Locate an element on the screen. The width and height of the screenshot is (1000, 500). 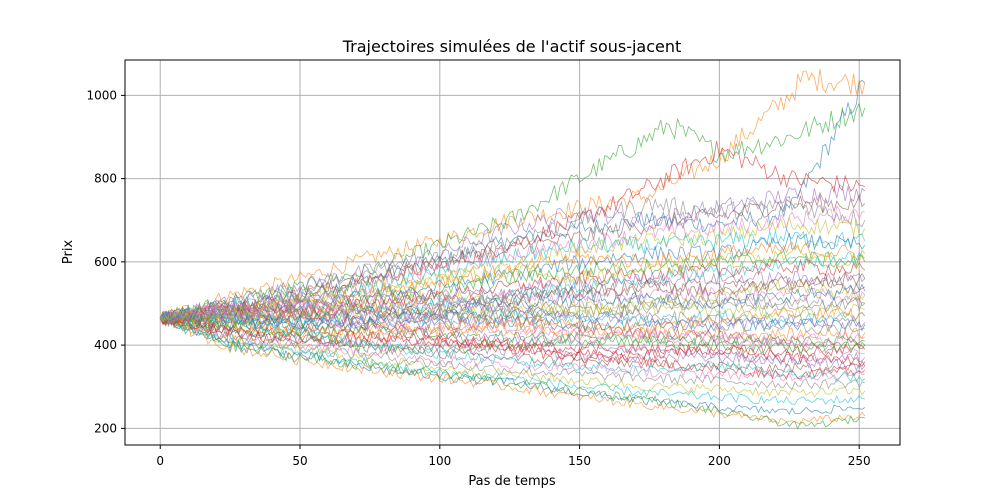
x-tick-label: 150 is located at coordinates (579, 461).